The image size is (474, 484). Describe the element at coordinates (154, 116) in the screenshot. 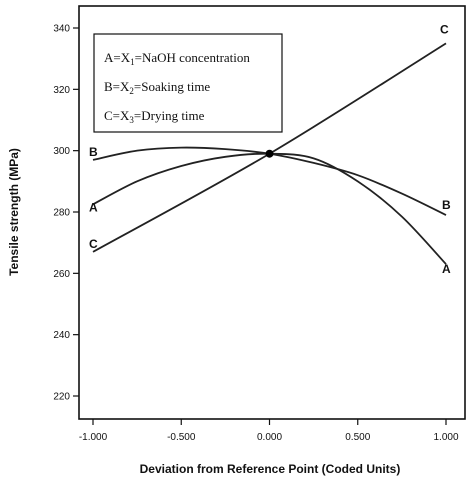

I see `legend-entry-c: C=X3=Drying time` at that location.